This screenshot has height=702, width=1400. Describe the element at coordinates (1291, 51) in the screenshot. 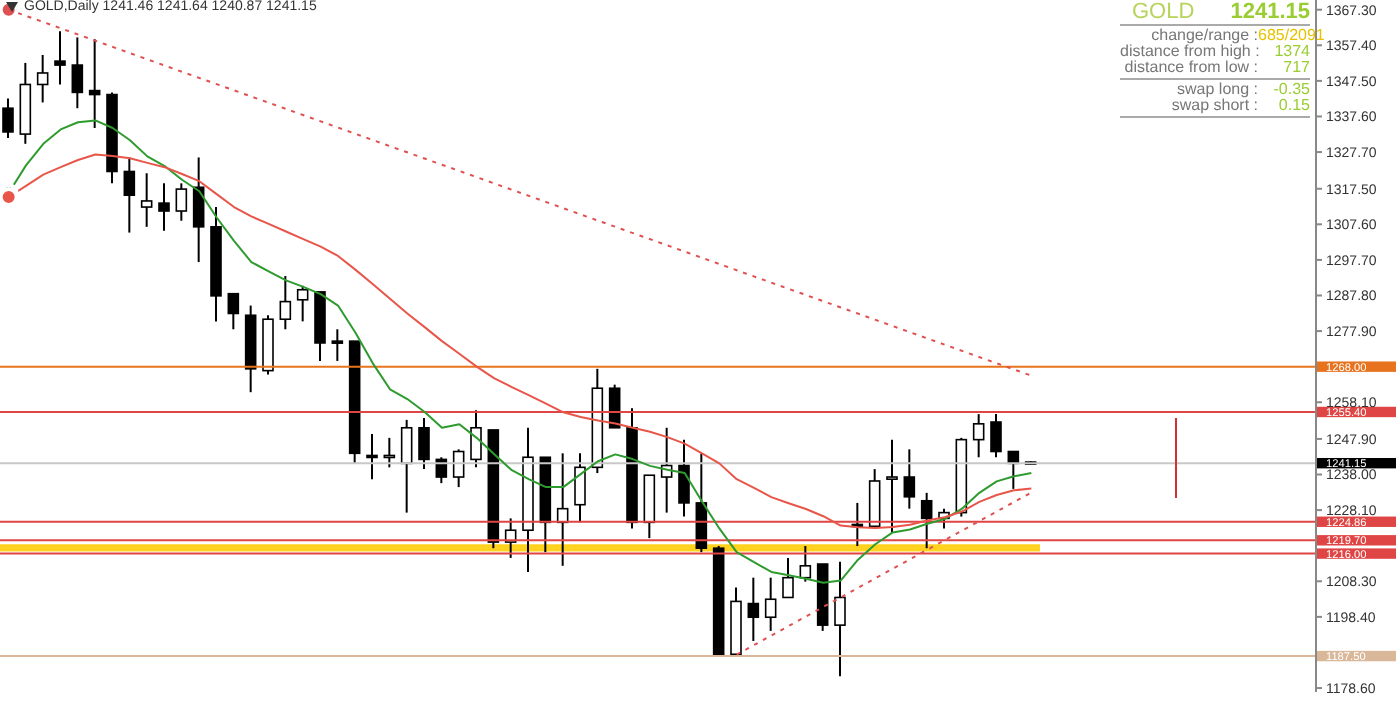

I see `text: 1374` at that location.